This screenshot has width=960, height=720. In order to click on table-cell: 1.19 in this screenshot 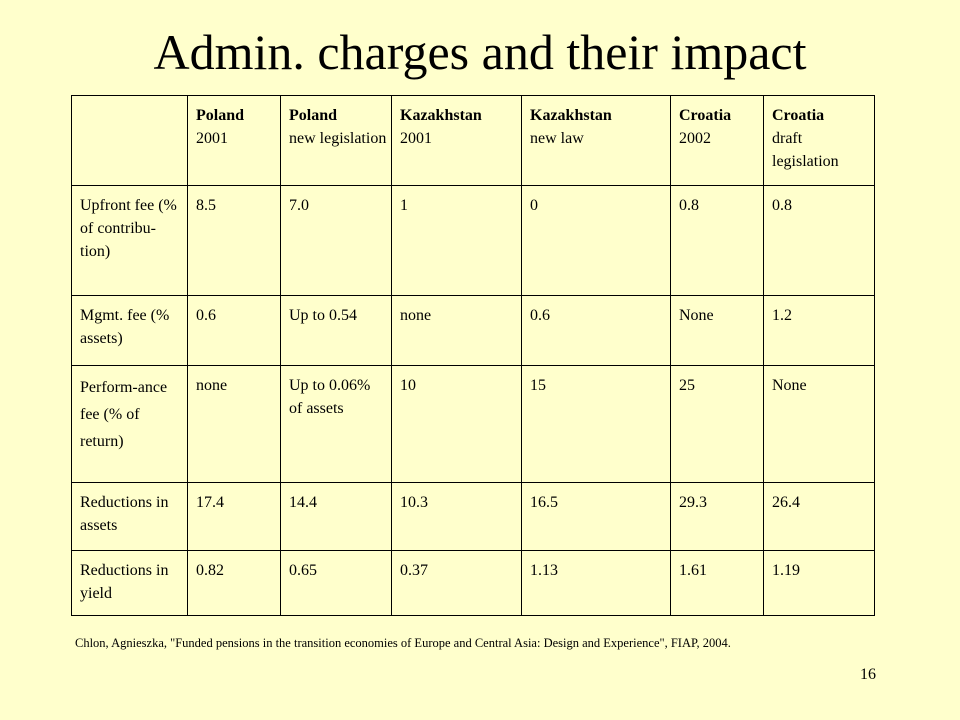, I will do `click(819, 583)`.